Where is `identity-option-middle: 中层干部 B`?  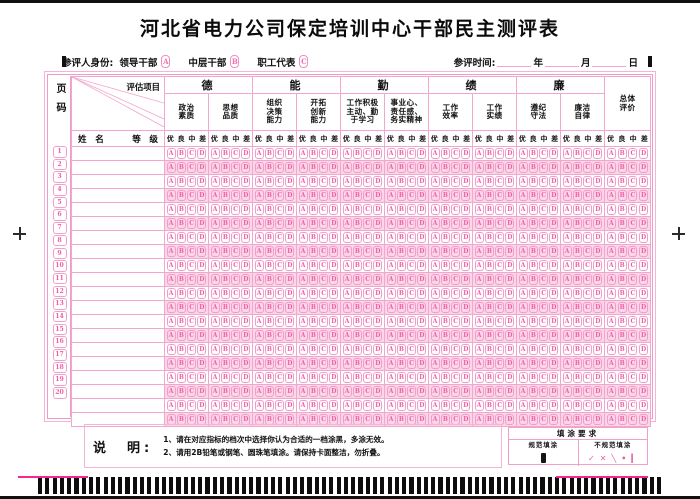
identity-option-middle: 中层干部 B is located at coordinates (214, 62).